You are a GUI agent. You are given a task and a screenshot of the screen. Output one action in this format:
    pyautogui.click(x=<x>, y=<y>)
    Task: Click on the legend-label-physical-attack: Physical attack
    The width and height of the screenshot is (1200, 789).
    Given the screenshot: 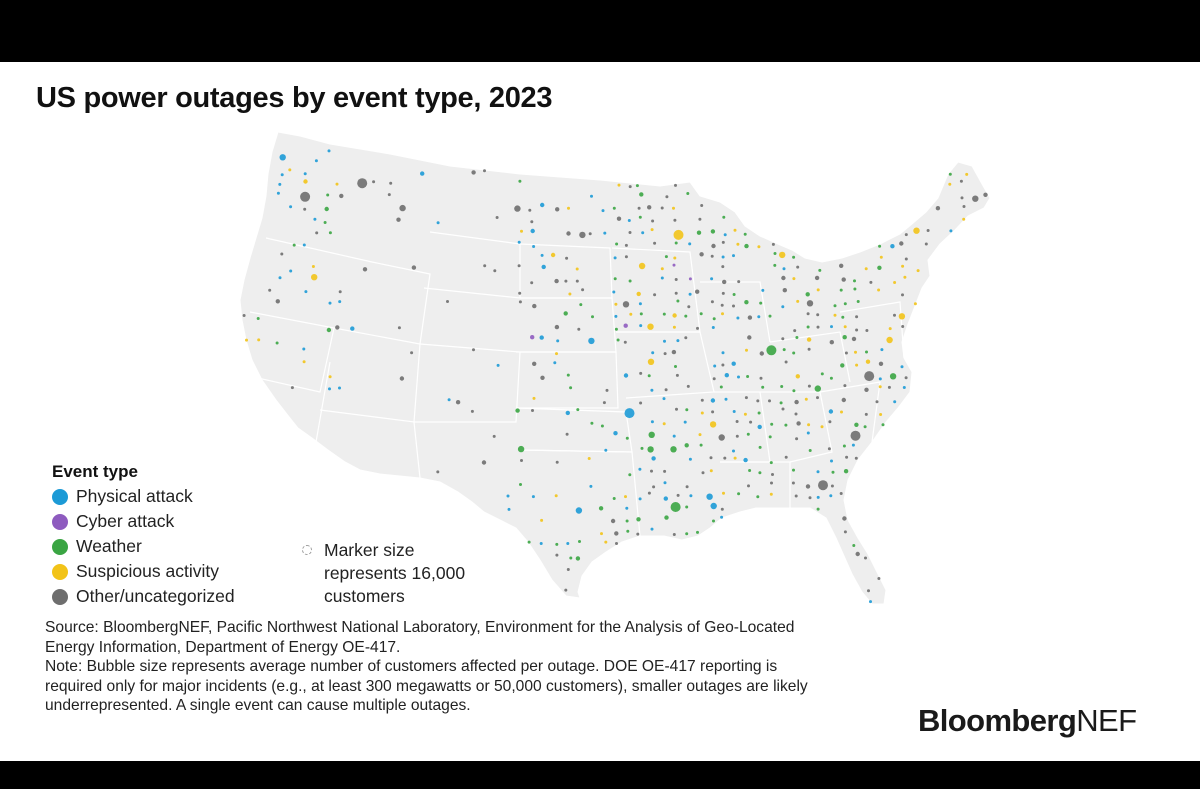 What is the action you would take?
    pyautogui.click(x=134, y=496)
    